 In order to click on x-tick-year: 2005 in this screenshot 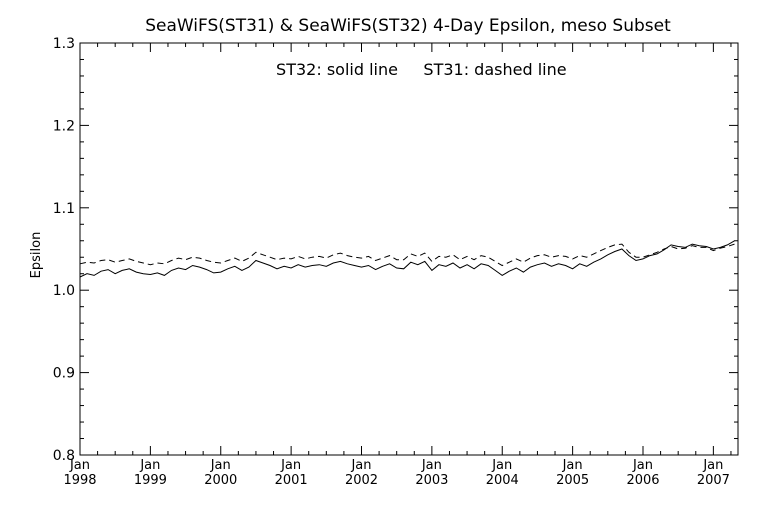, I will do `click(572, 480)`.